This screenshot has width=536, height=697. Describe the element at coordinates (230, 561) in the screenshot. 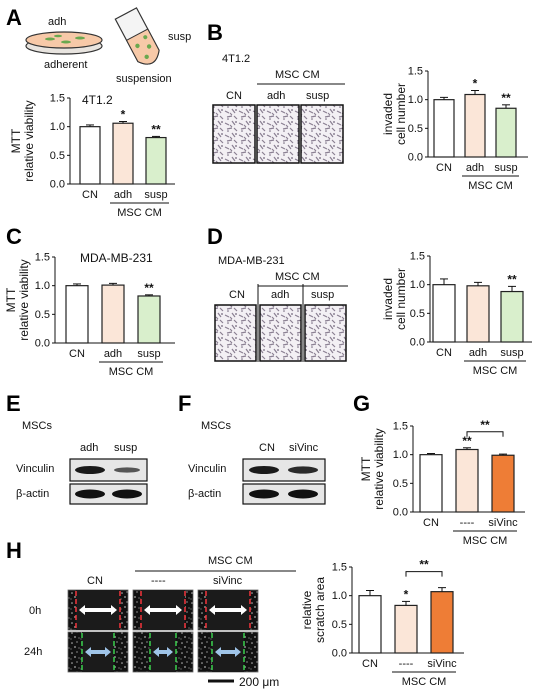

I see `panel-h-header: MSC CM` at that location.